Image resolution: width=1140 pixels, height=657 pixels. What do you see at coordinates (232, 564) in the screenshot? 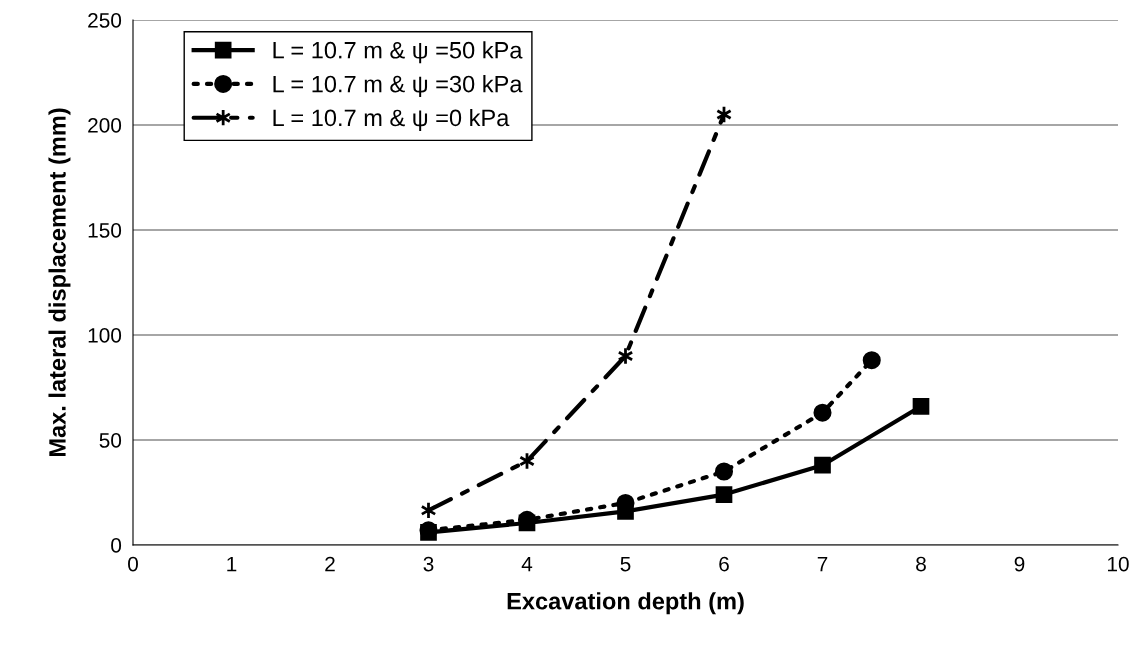
I see `x-tick-label: 1` at bounding box center [232, 564].